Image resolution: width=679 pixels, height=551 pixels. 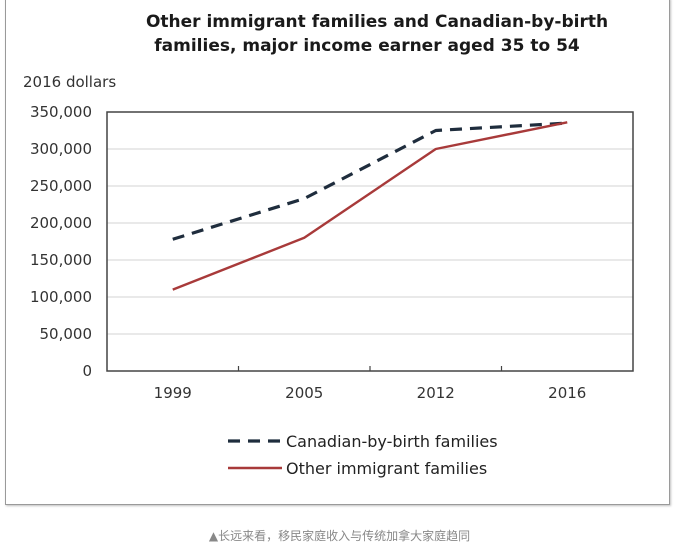 I want to click on x-tick-label: 2012, so click(x=436, y=393).